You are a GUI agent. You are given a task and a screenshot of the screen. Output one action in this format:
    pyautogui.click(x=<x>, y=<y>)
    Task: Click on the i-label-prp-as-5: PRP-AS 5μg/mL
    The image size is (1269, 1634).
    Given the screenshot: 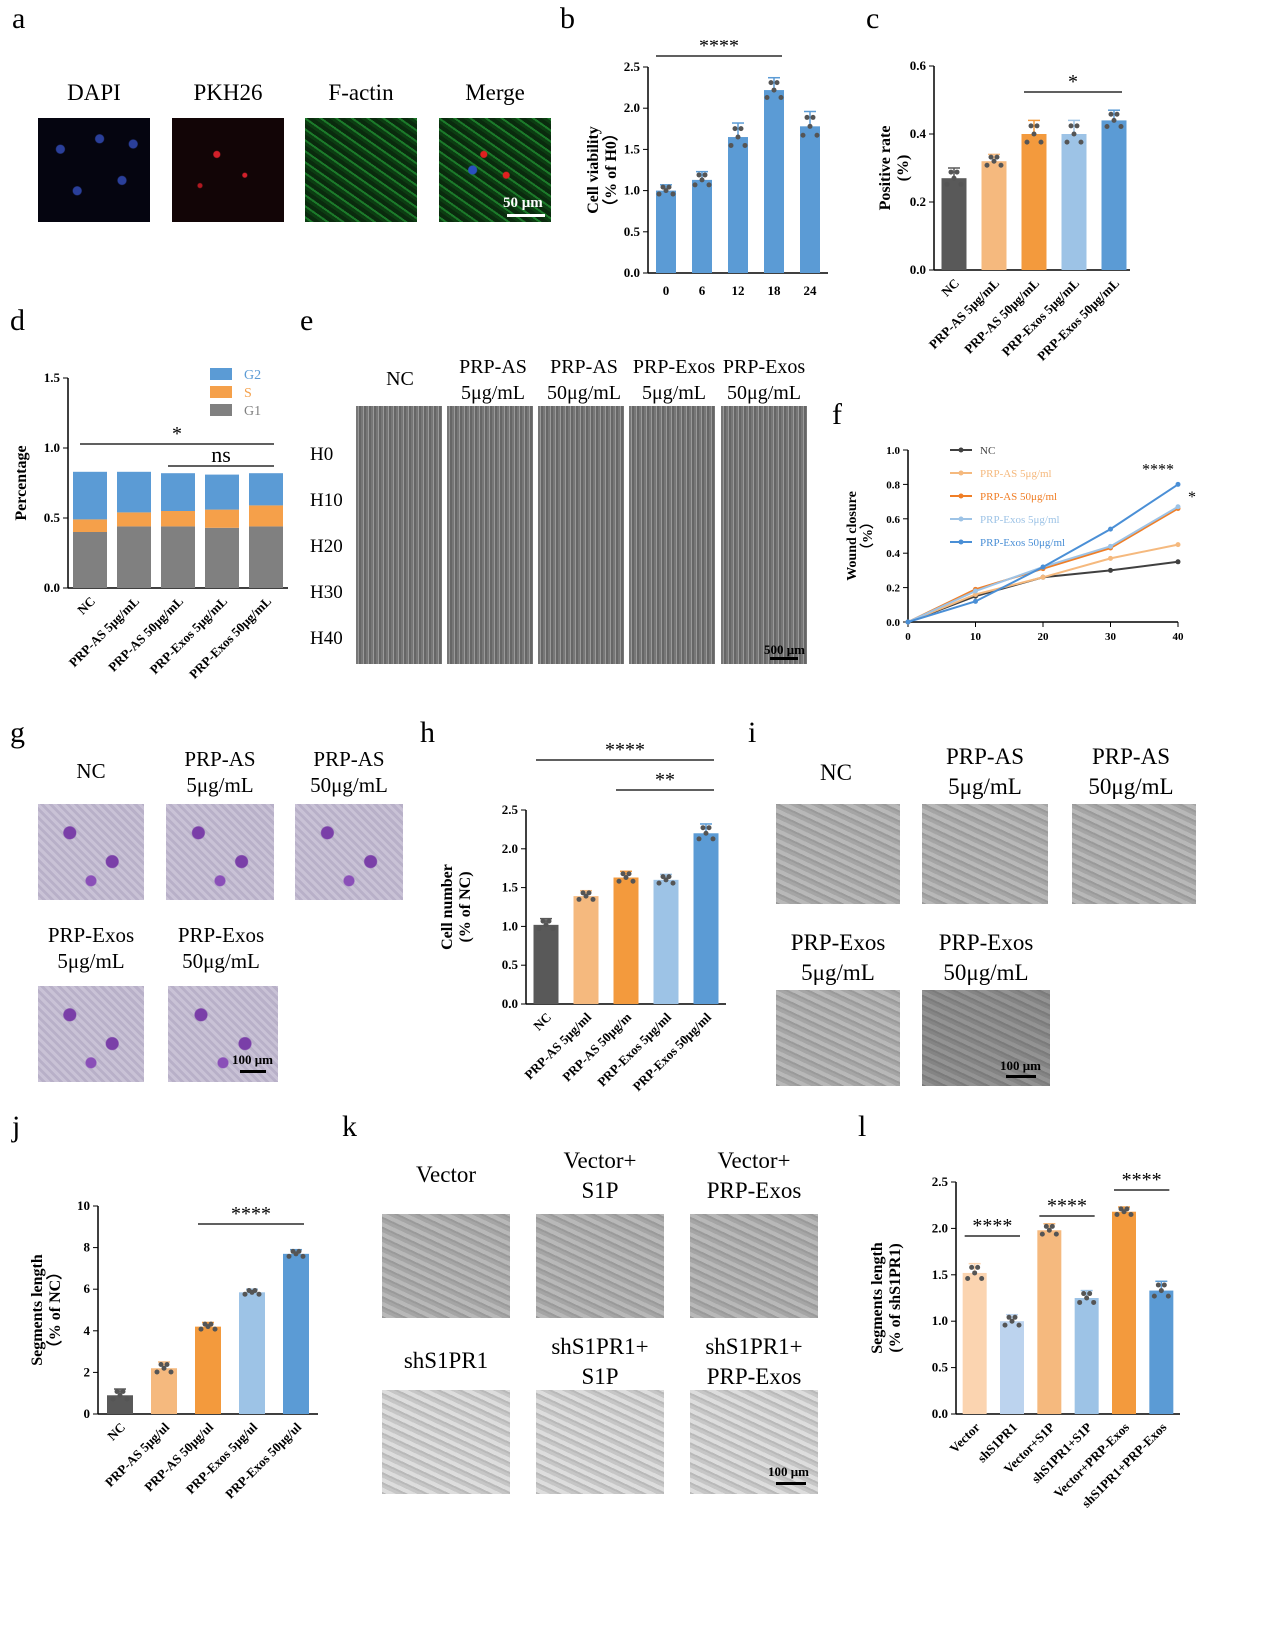 What is the action you would take?
    pyautogui.click(x=985, y=771)
    